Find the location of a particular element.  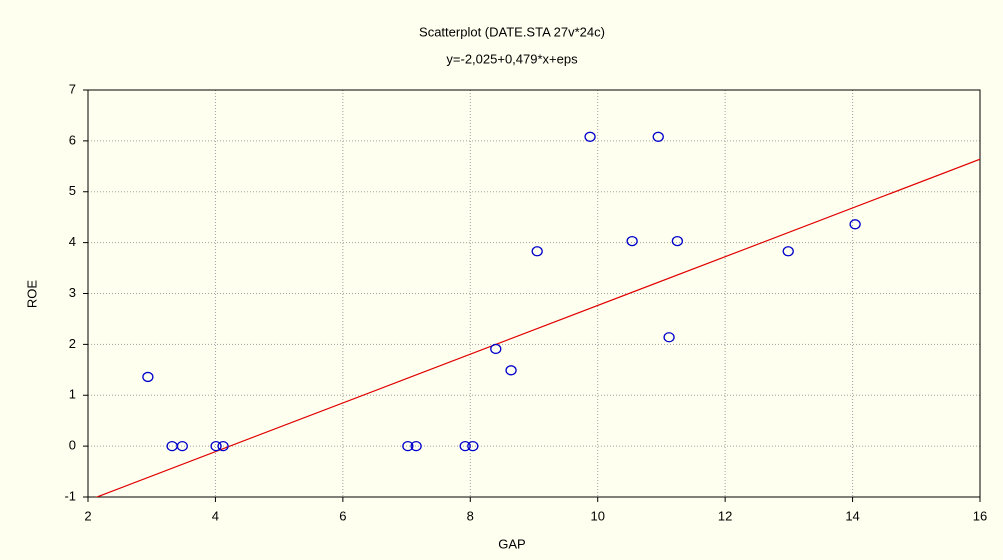

x-tick-label: 10 is located at coordinates (597, 515).